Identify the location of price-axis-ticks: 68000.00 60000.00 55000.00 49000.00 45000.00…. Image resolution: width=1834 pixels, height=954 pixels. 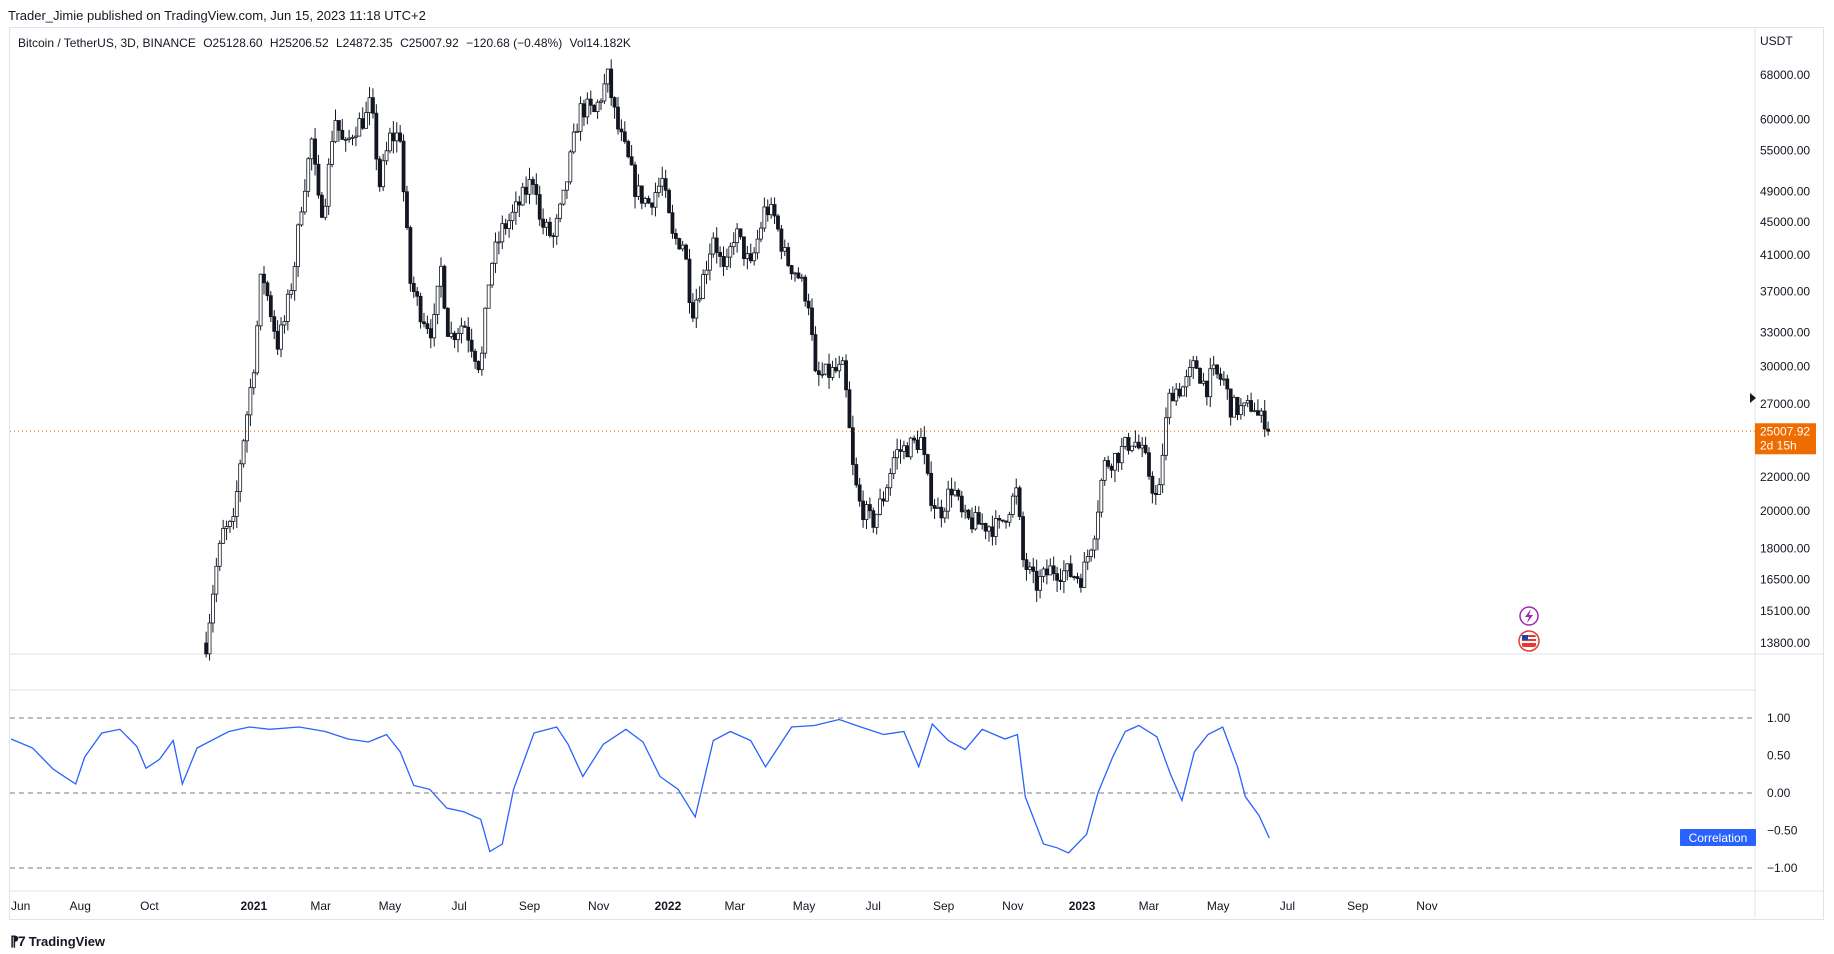
(1785, 359).